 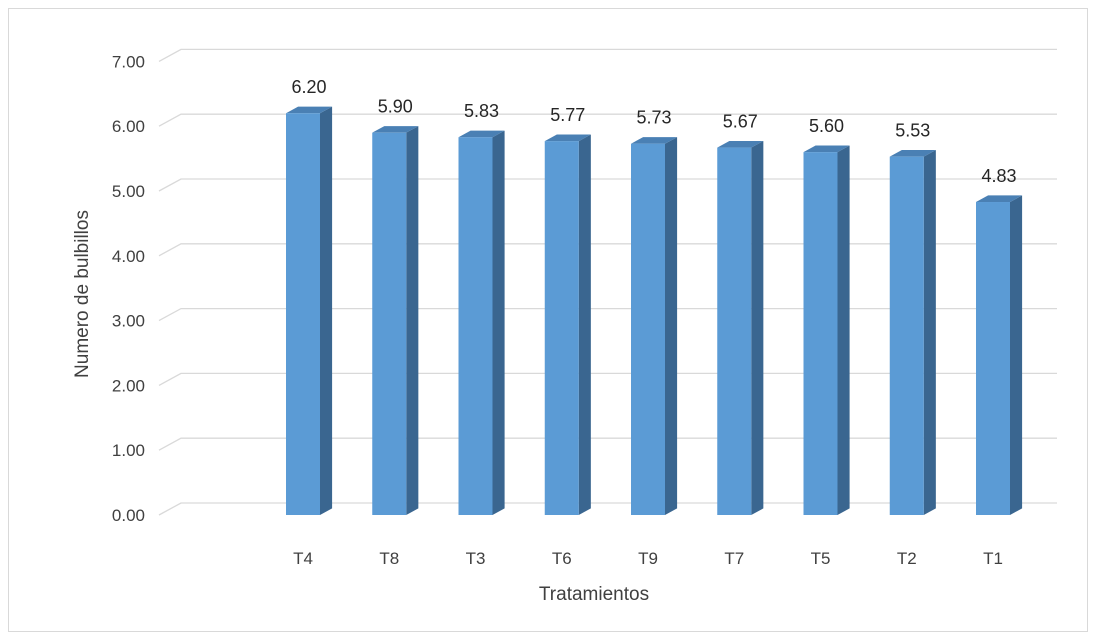 I want to click on bar-t6, so click(x=567, y=324).